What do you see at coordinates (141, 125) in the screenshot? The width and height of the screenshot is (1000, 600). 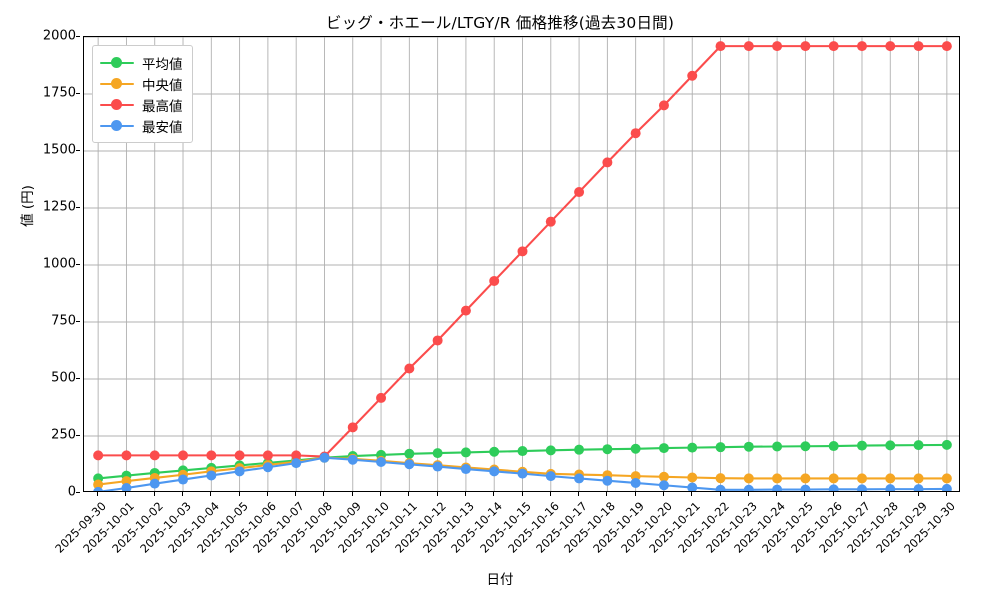 I see `legend-item: 最安値` at bounding box center [141, 125].